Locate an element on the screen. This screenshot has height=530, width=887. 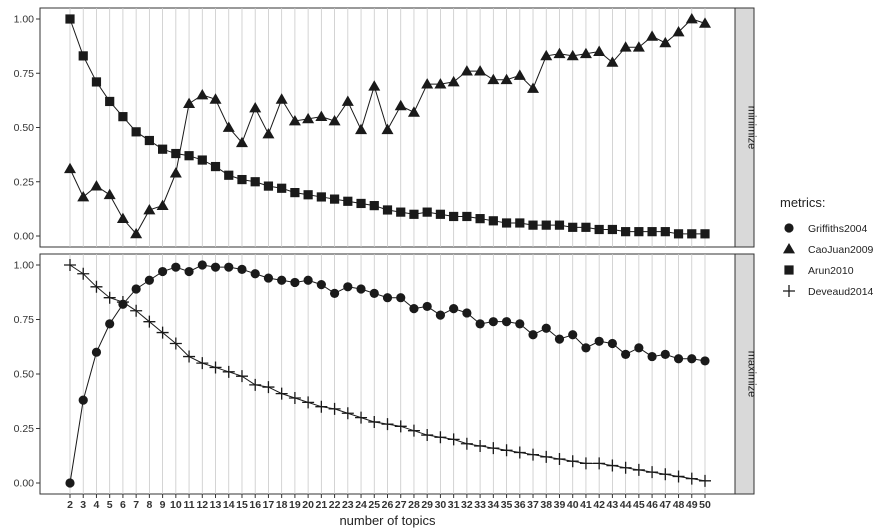
legend-key-icon is located at coordinates (789, 248).